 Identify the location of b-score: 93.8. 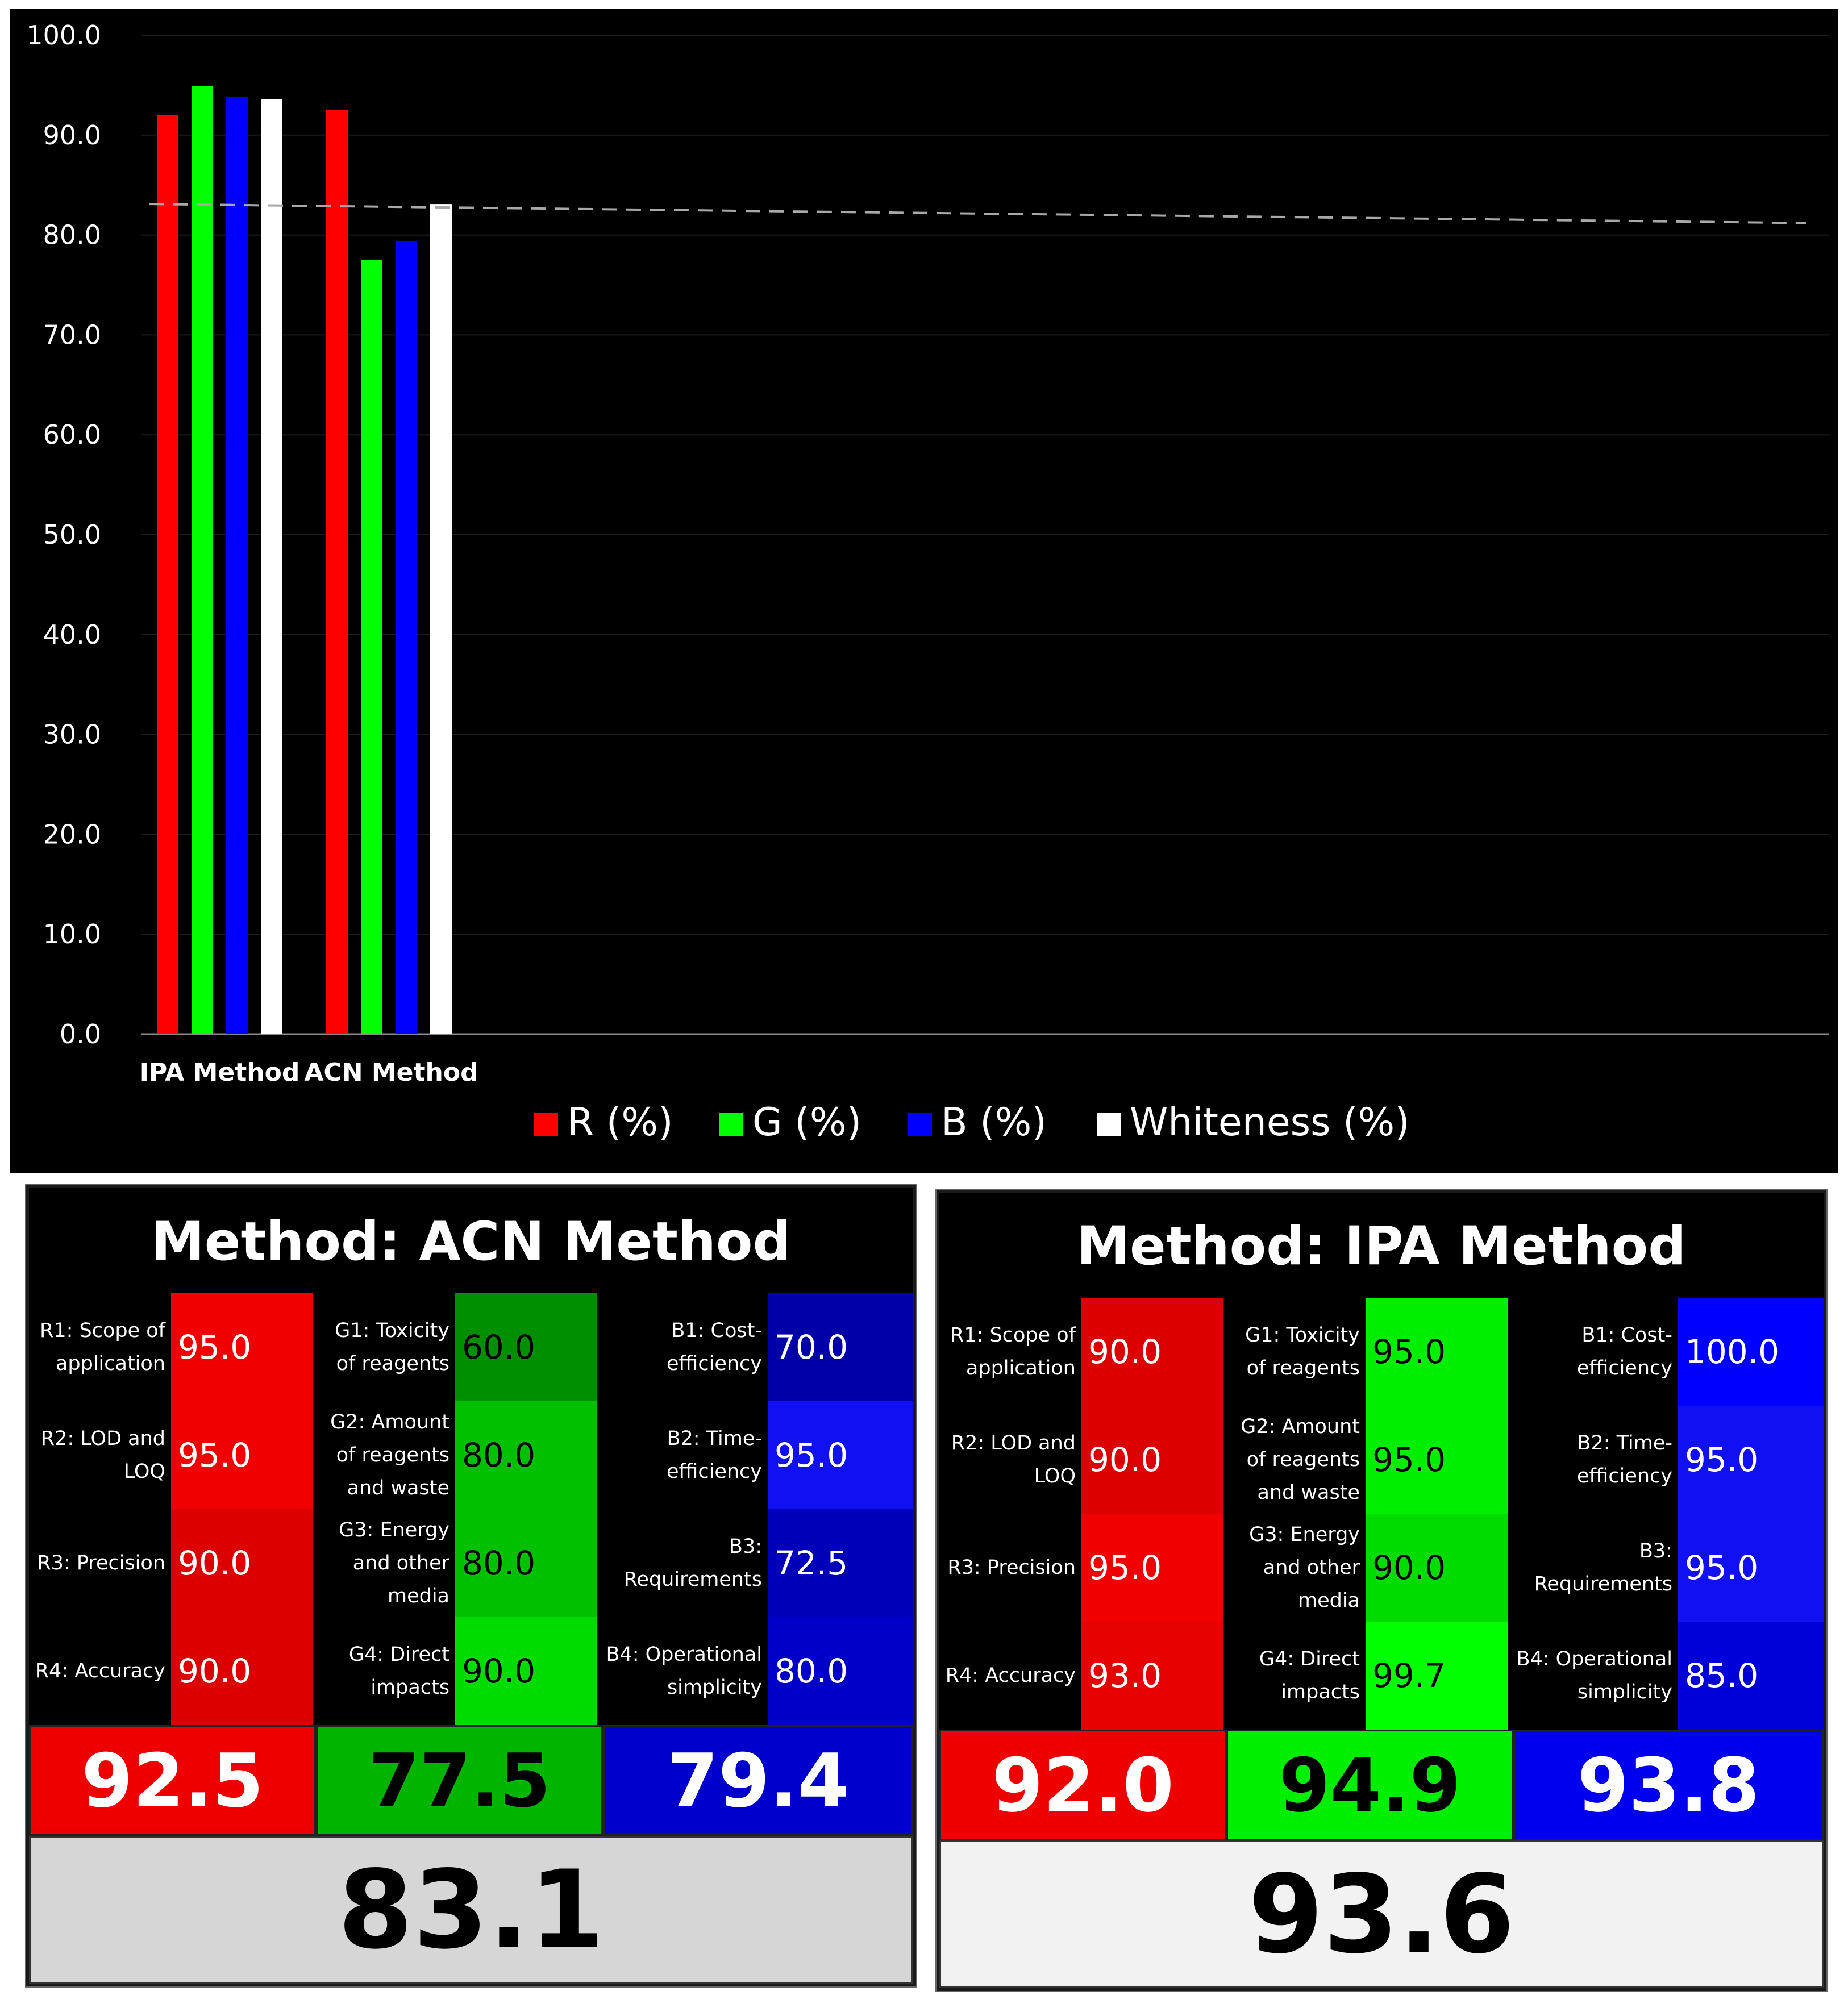
(1668, 1785).